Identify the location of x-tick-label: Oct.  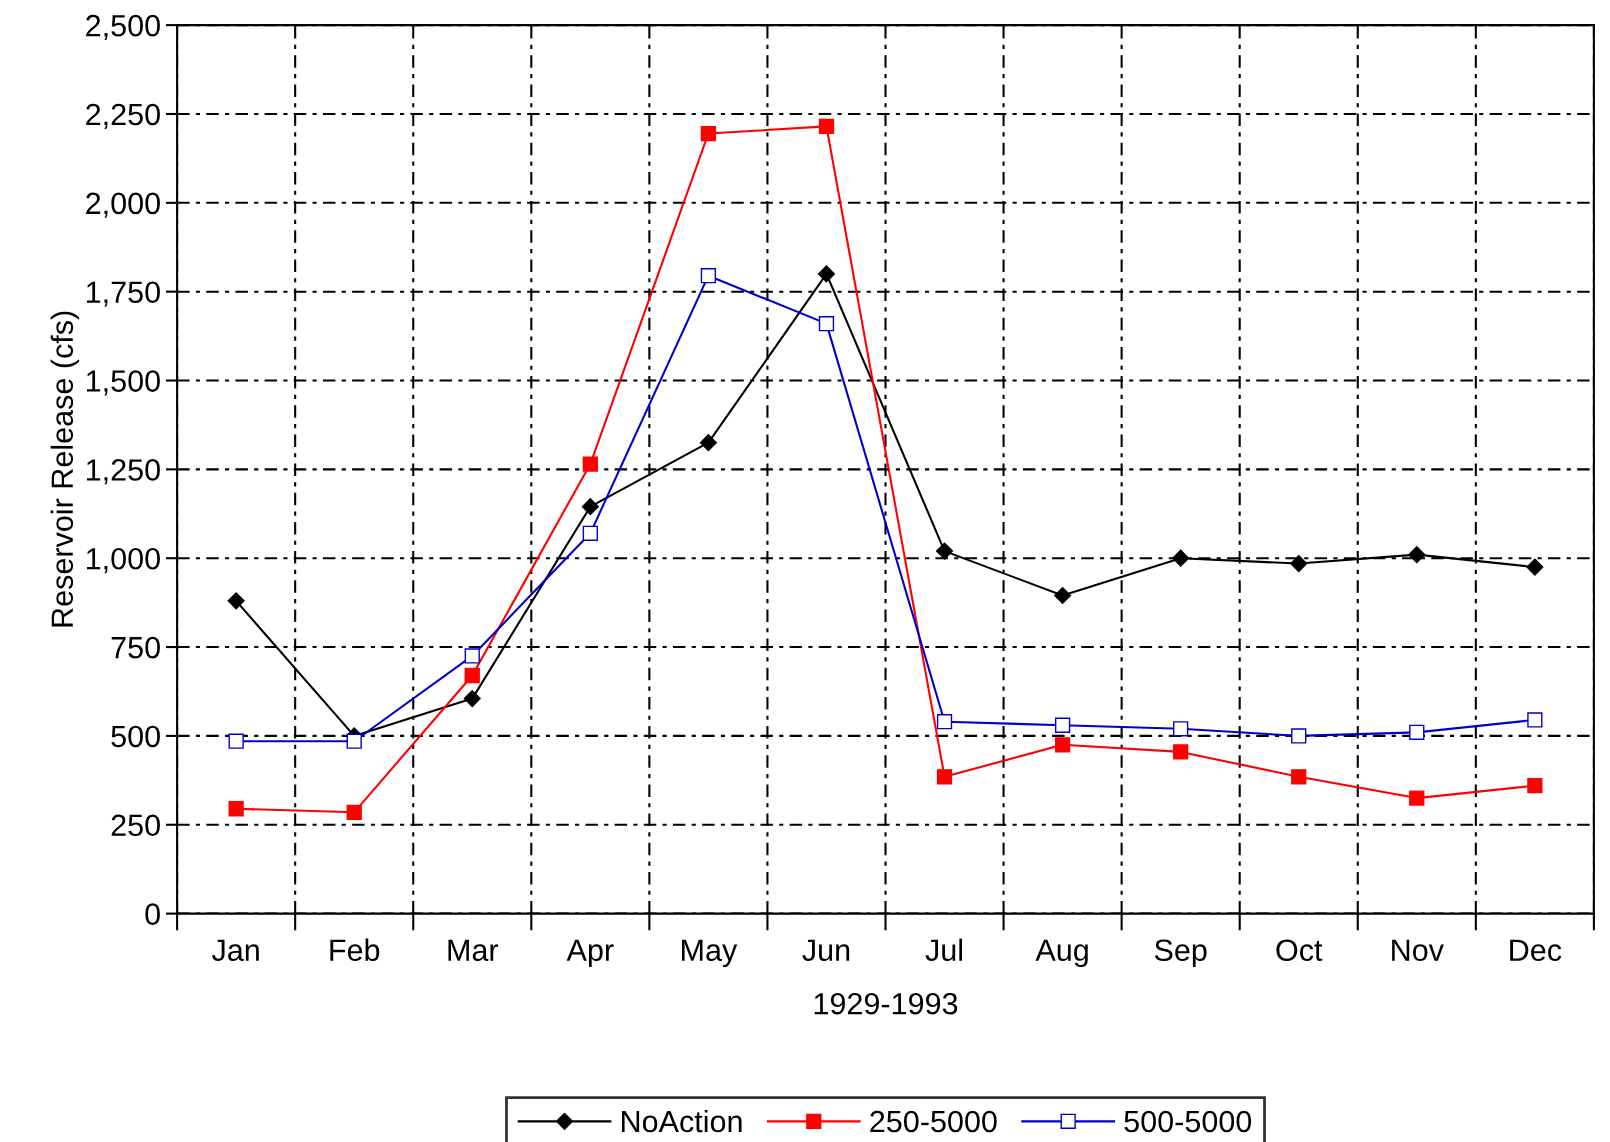
(1299, 950).